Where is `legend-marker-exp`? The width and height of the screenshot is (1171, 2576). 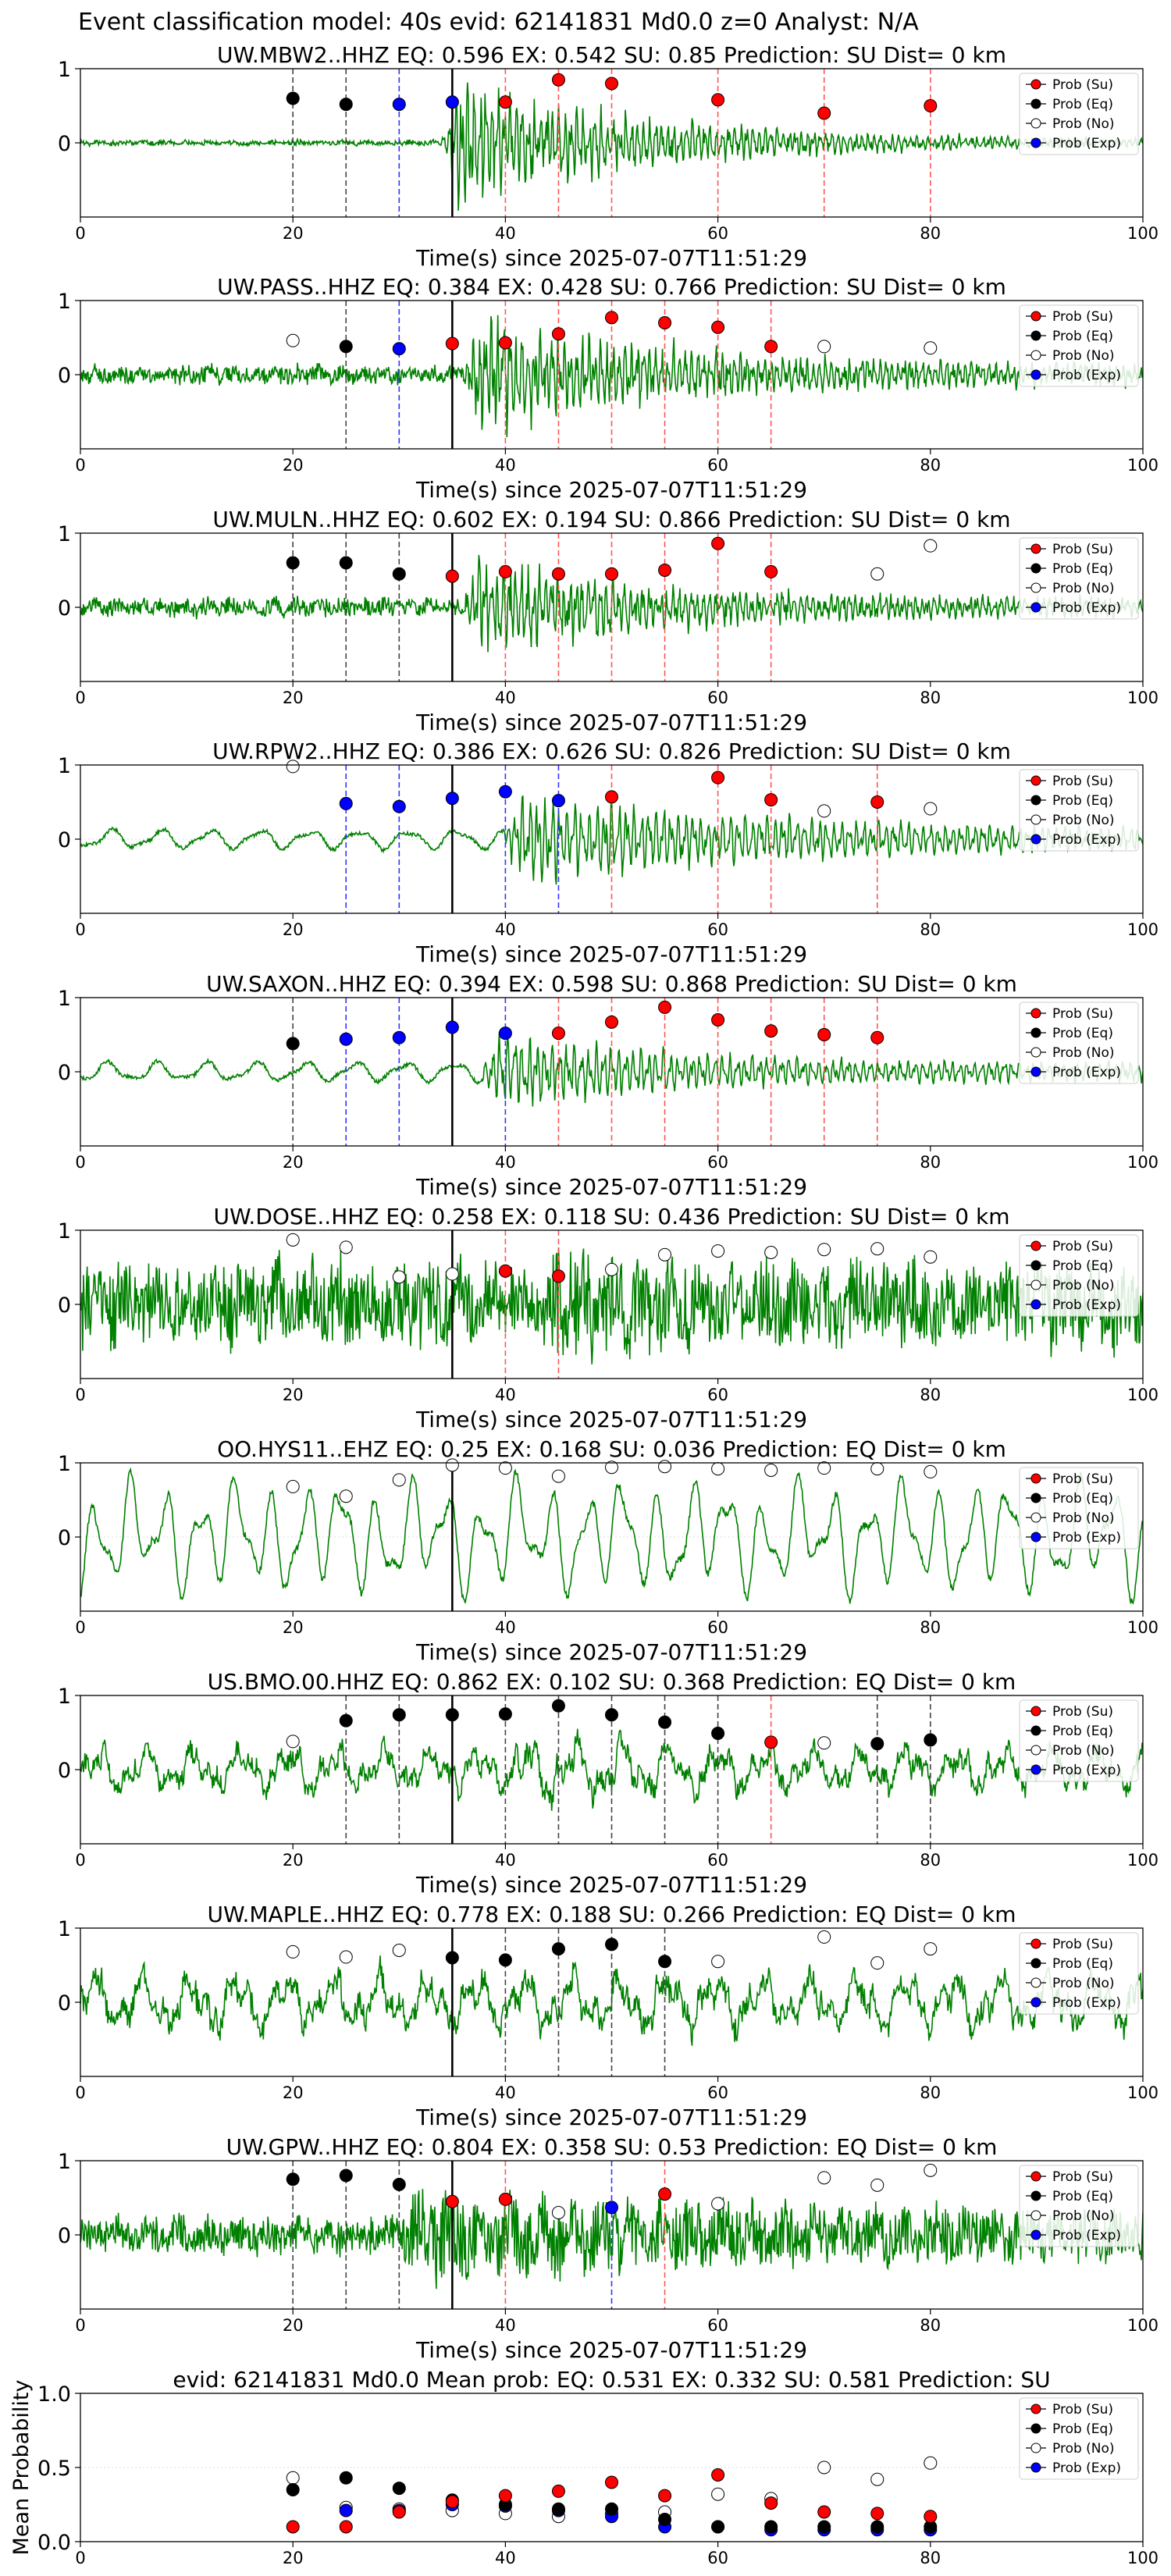
legend-marker-exp is located at coordinates (1035, 607).